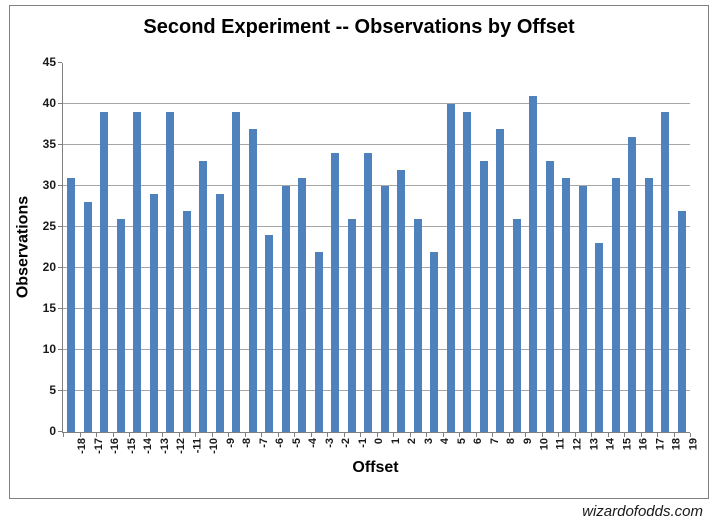 This screenshot has height=527, width=715. Describe the element at coordinates (49, 103) in the screenshot. I see `y-tick-label: 40` at that location.